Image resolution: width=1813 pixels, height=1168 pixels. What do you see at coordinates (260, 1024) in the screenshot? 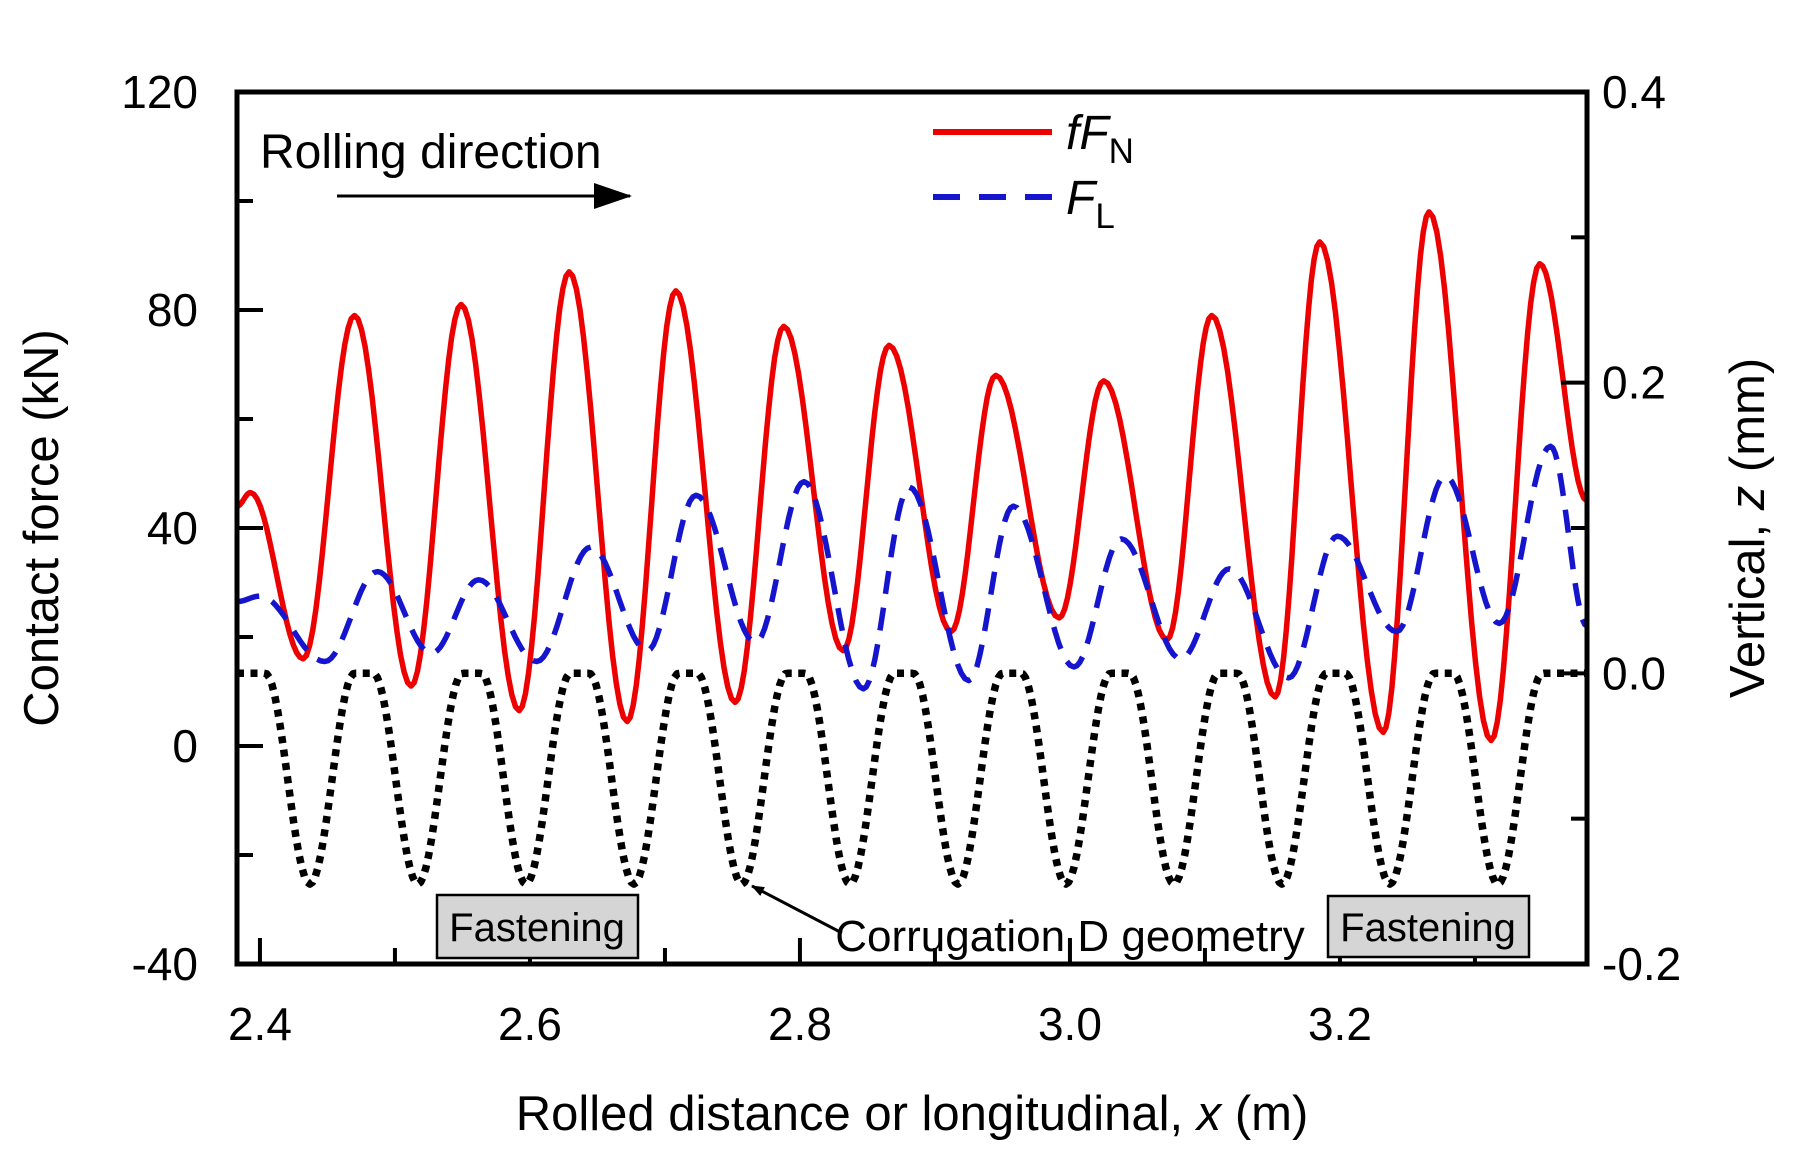
I see `x-tick-label: 2.4` at bounding box center [260, 1024].